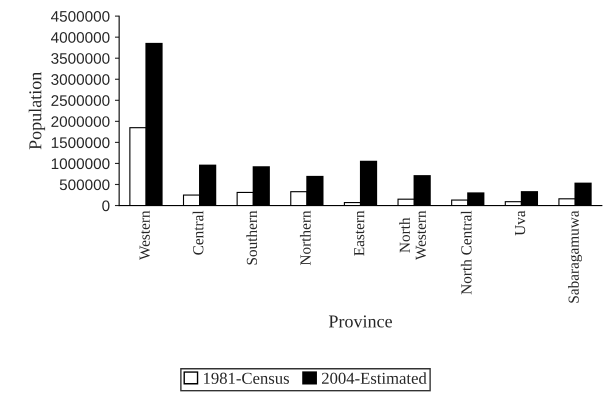  What do you see at coordinates (575, 256) in the screenshot?
I see `x-tick-label: Sabaragamuwa` at bounding box center [575, 256].